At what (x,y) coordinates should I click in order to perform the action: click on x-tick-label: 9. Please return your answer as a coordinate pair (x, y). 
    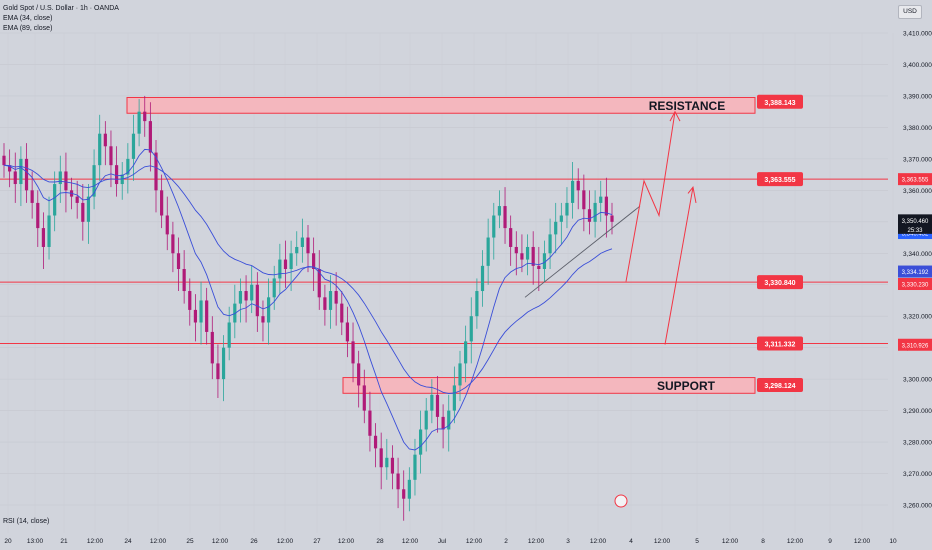
    Looking at the image, I should click on (830, 541).